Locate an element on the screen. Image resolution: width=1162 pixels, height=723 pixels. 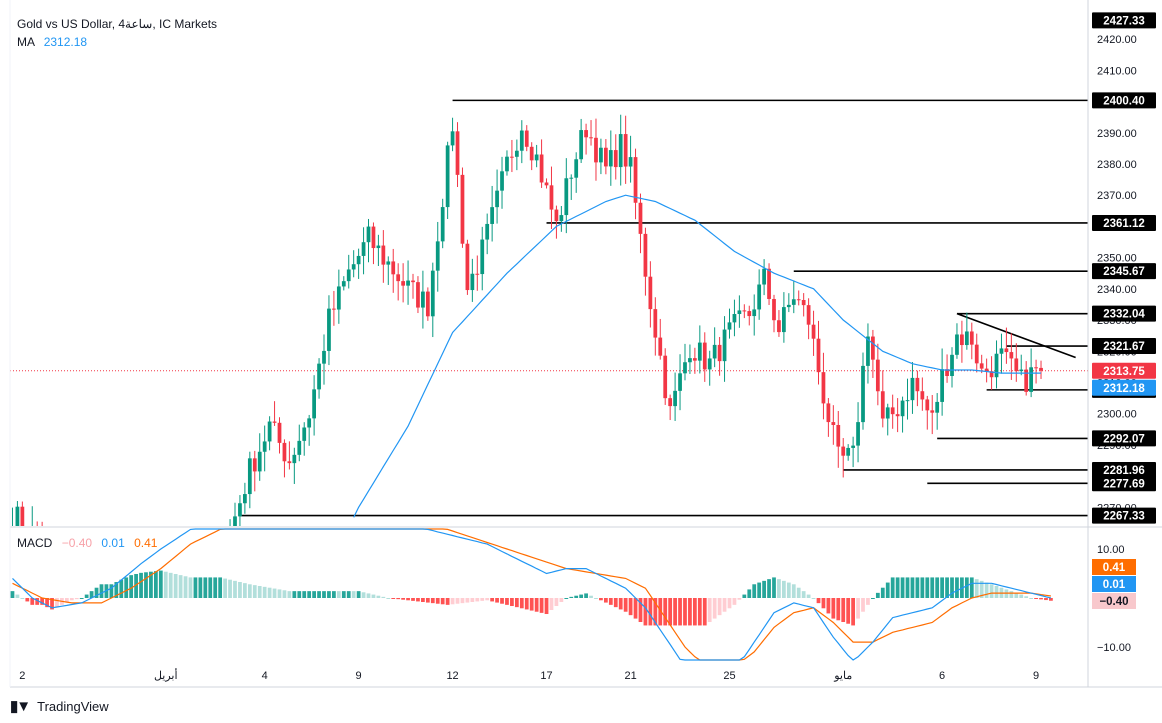
time-tick-label: 25 is located at coordinates (729, 676).